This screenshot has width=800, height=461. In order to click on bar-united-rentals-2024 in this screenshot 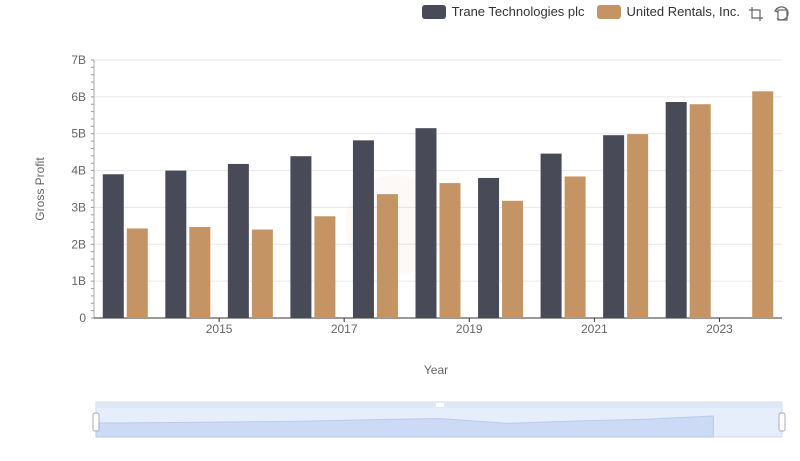, I will do `click(763, 204)`.